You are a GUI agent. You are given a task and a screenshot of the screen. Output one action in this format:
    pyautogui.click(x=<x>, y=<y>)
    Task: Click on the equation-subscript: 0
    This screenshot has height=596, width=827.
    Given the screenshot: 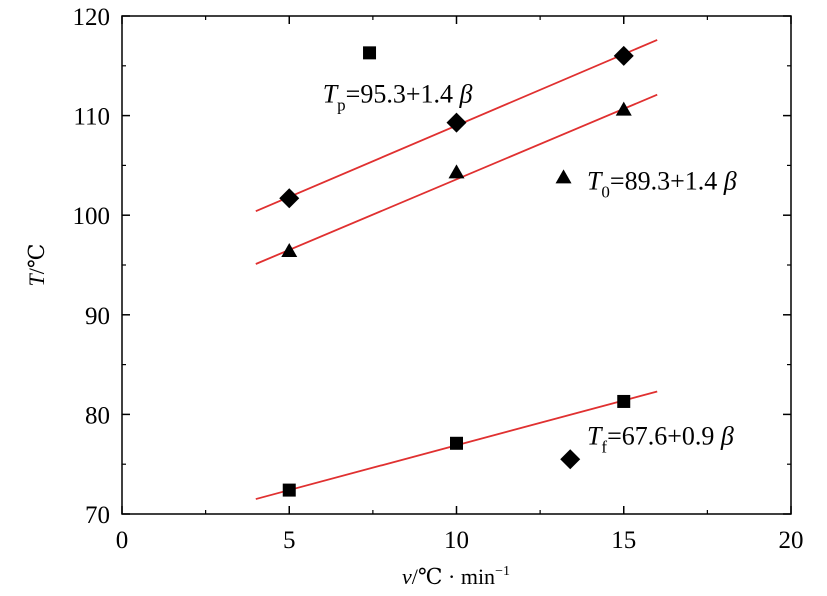 What is the action you would take?
    pyautogui.click(x=605, y=191)
    